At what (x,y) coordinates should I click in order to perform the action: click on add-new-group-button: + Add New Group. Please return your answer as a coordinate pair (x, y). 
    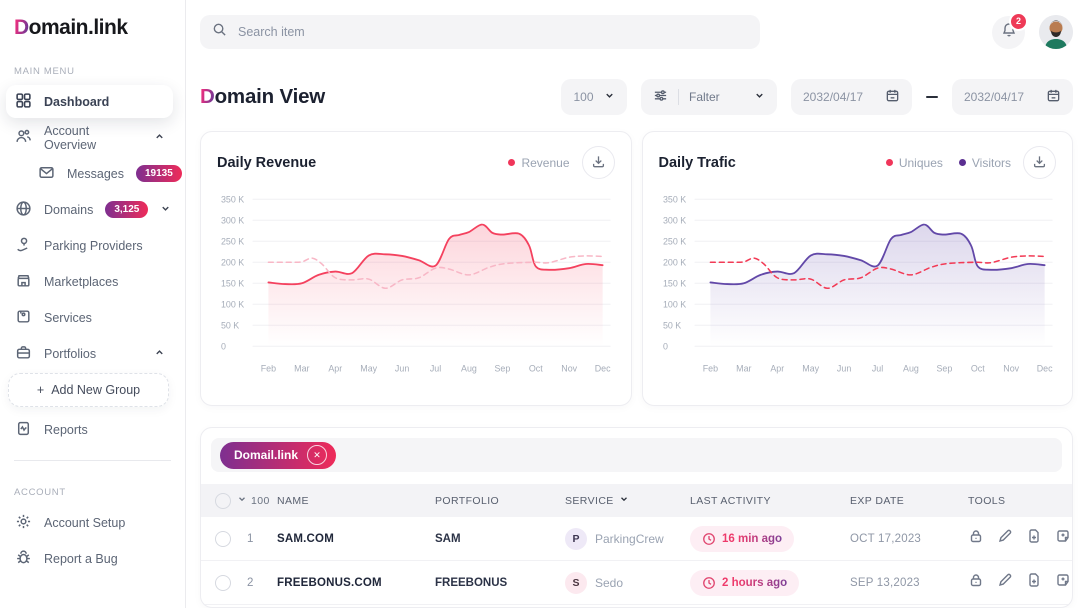
    Looking at the image, I should click on (88, 390).